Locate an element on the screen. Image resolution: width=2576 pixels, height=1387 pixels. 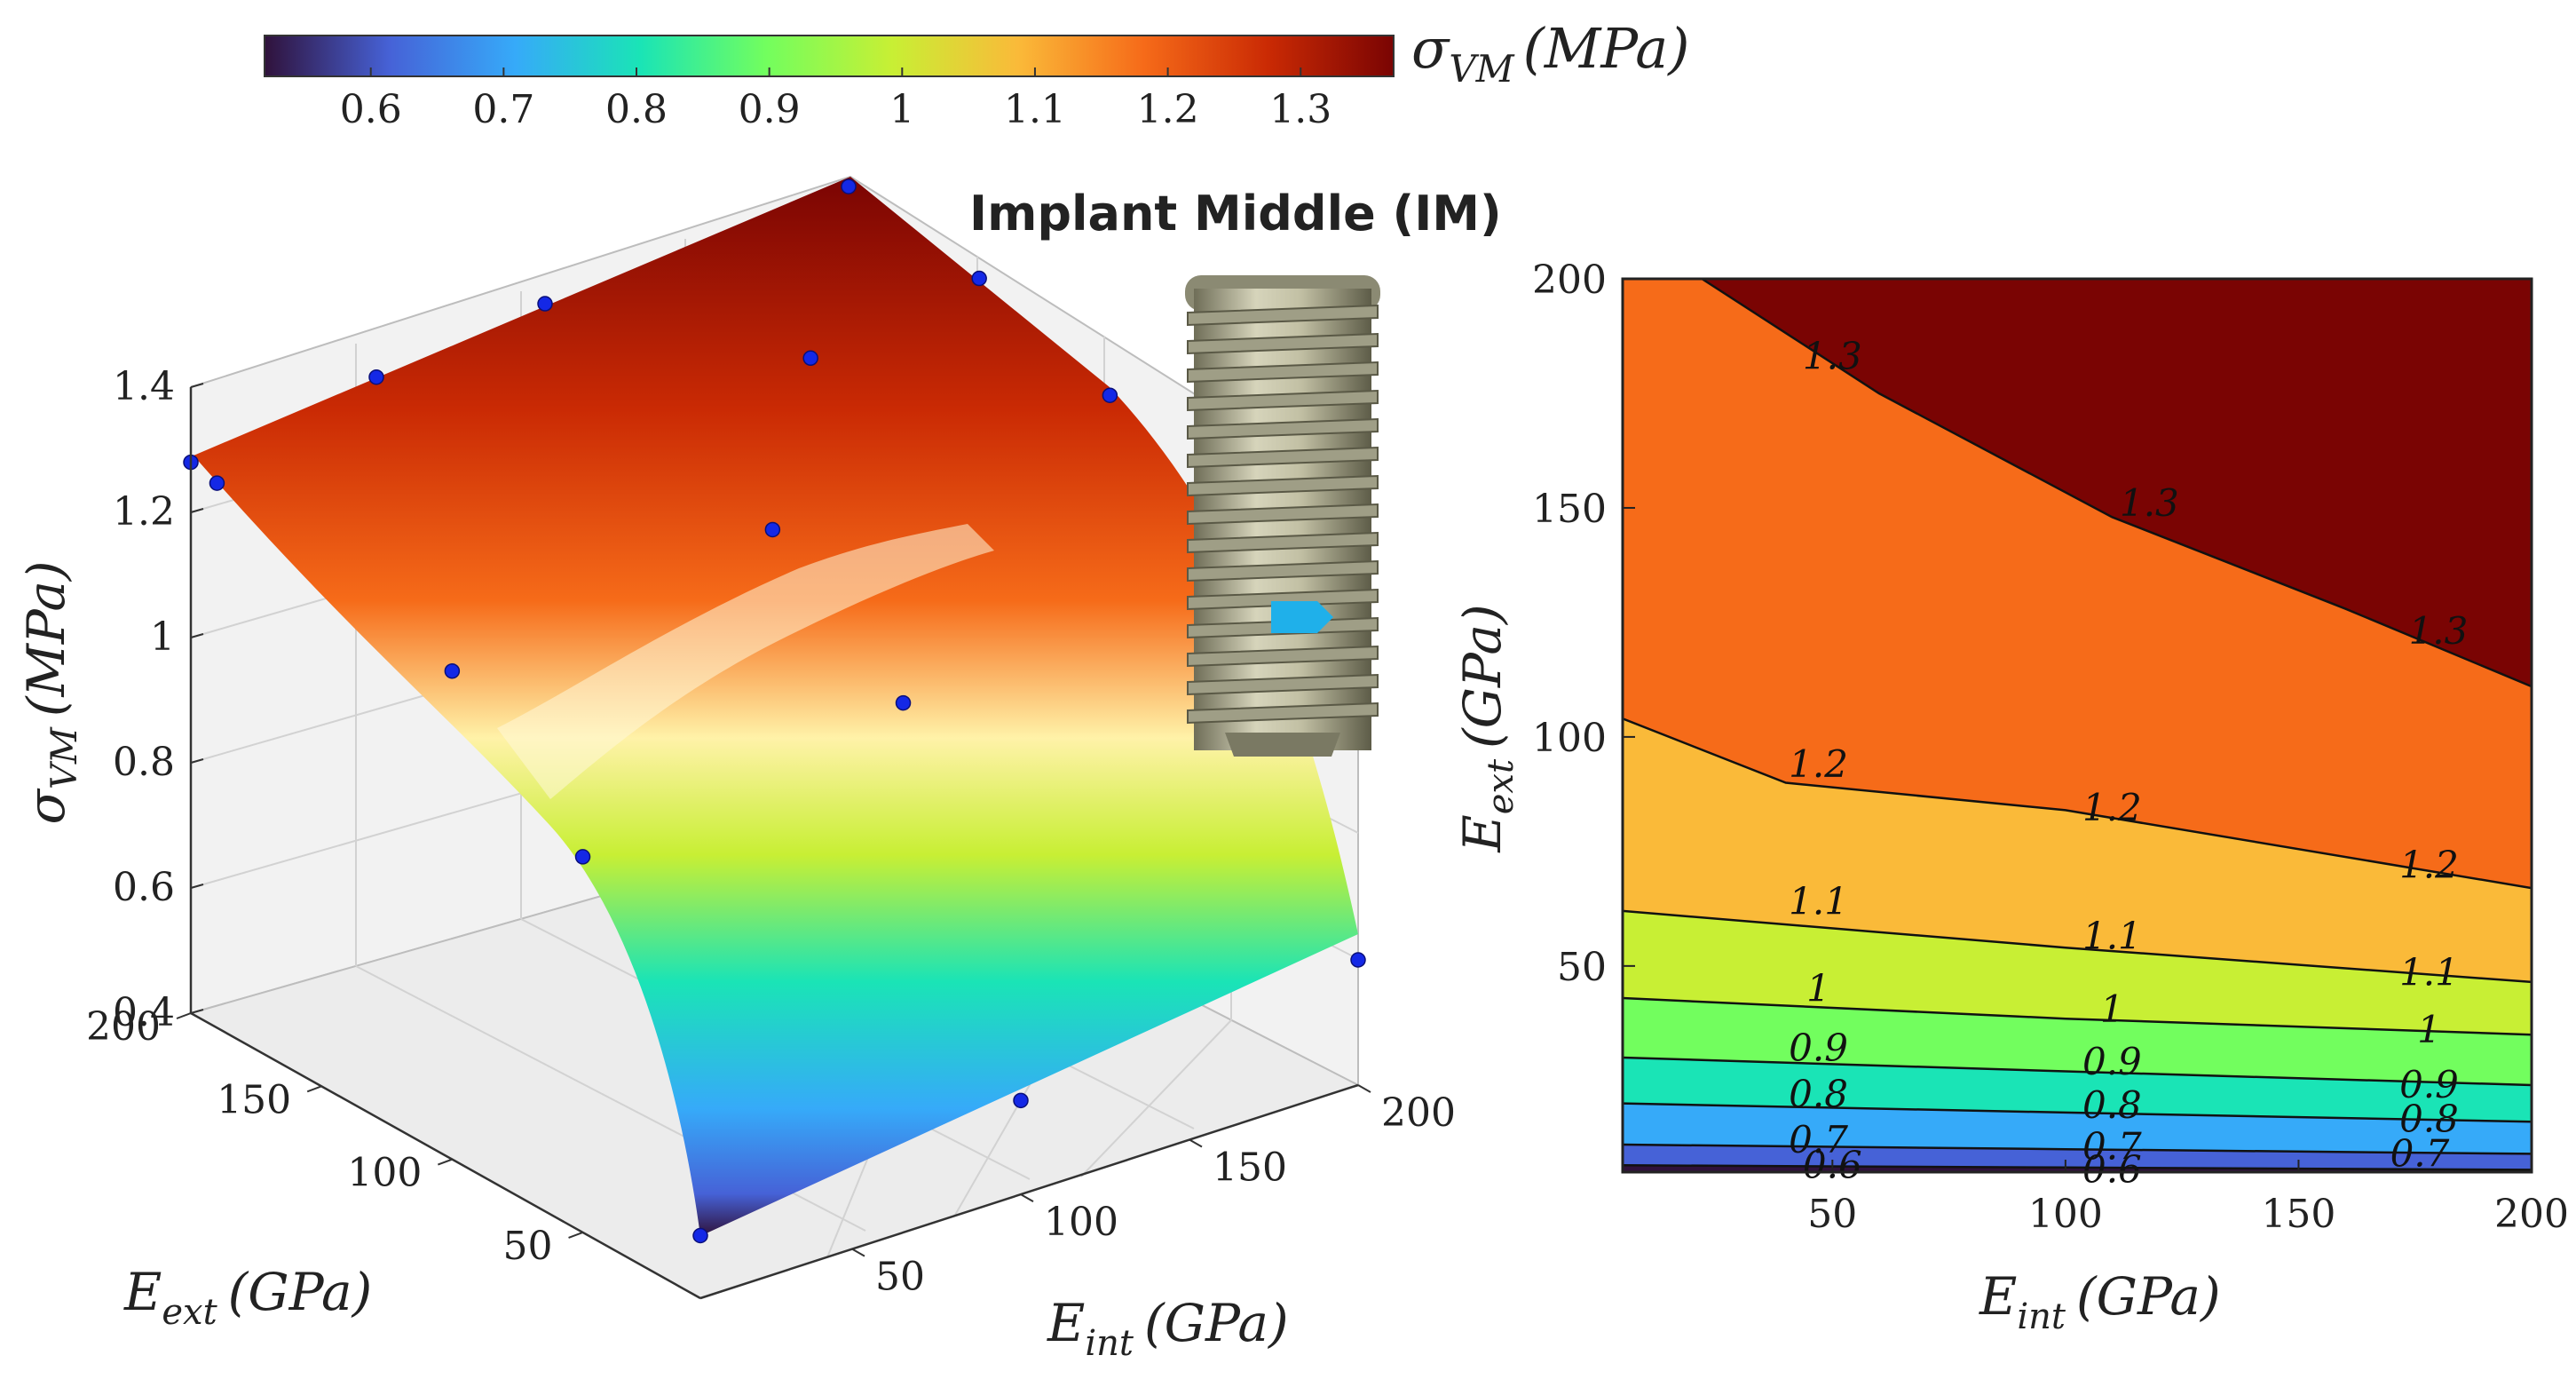
contour-x-tick-label: 150 is located at coordinates (2298, 1214).